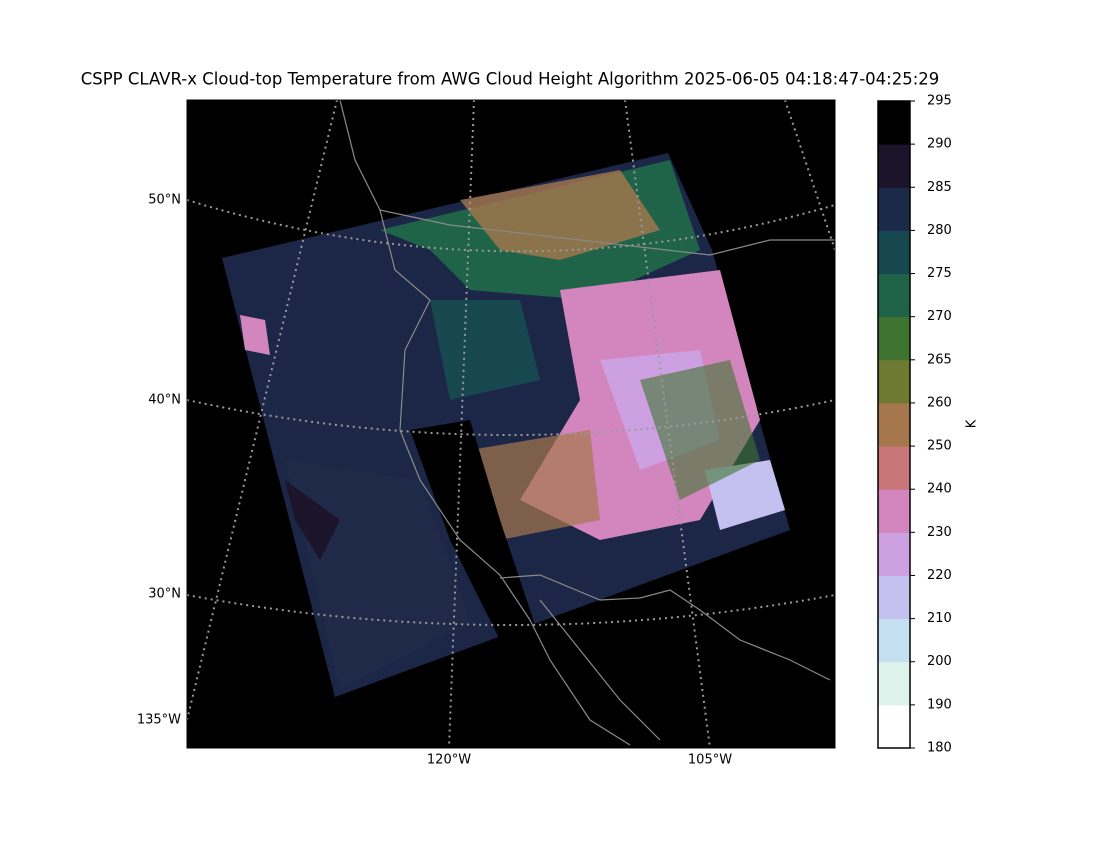  What do you see at coordinates (939, 446) in the screenshot?
I see `colorbar-tick-label: 250` at bounding box center [939, 446].